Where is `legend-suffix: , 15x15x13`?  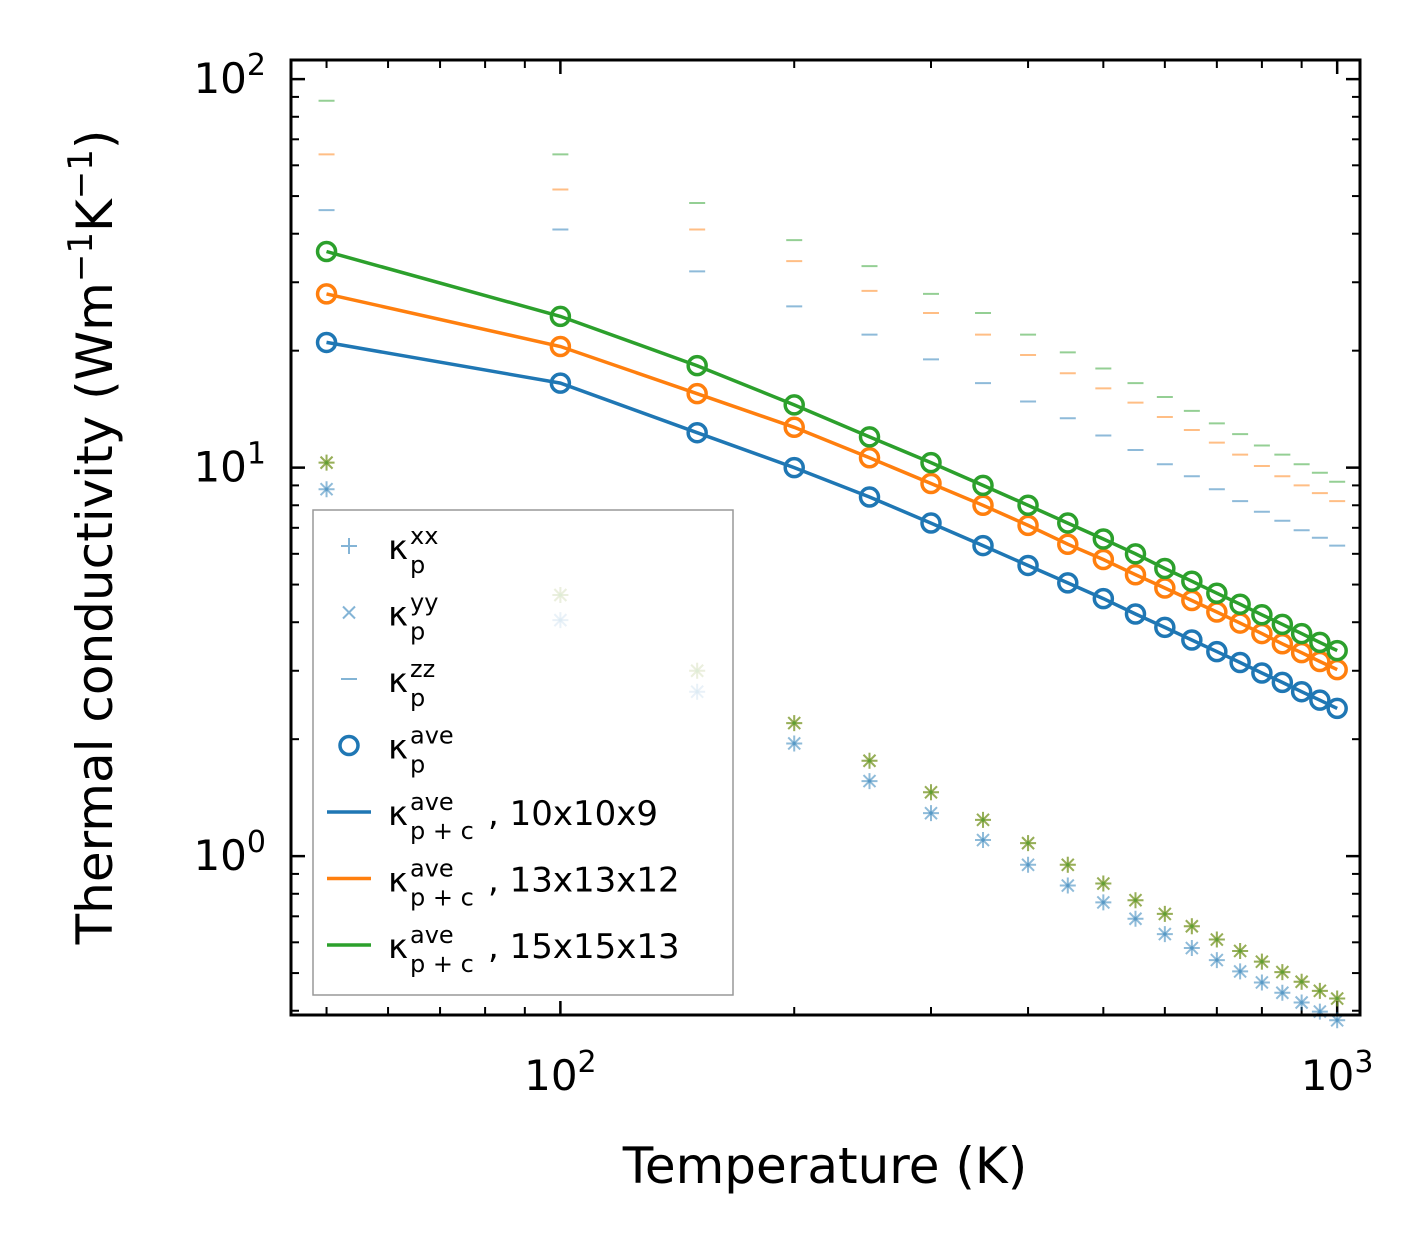
legend-suffix: , 15x15x13 is located at coordinates (584, 947).